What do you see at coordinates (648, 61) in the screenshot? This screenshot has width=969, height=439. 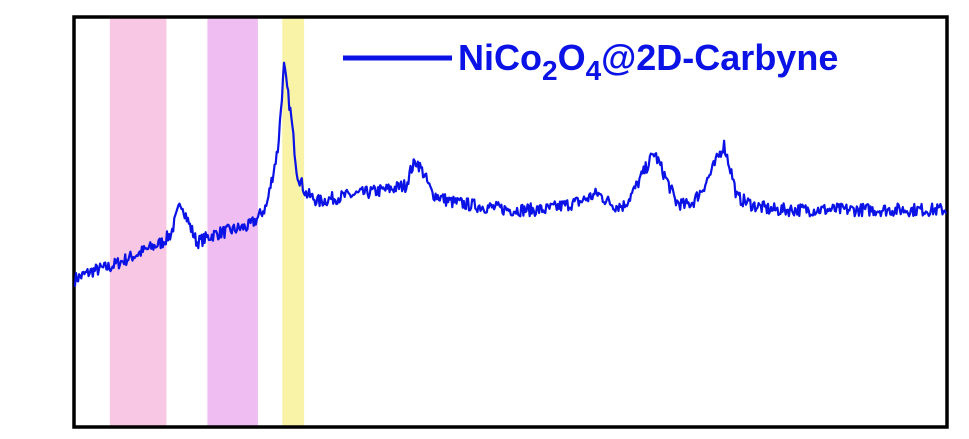 I see `legend-label: NiCo2O4@2D-Carbyne` at bounding box center [648, 61].